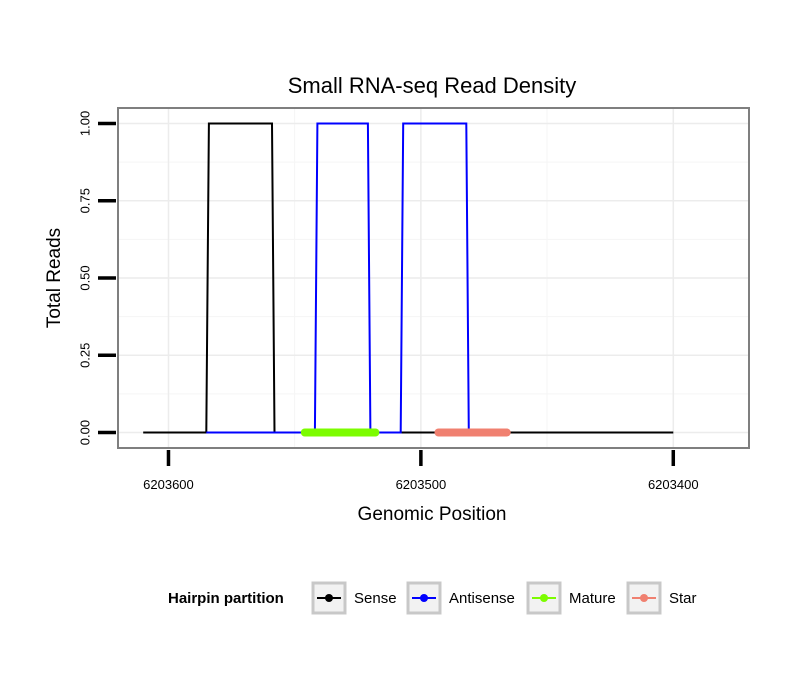 The image size is (810, 690). What do you see at coordinates (592, 598) in the screenshot?
I see `legend-label-mature: Mature` at bounding box center [592, 598].